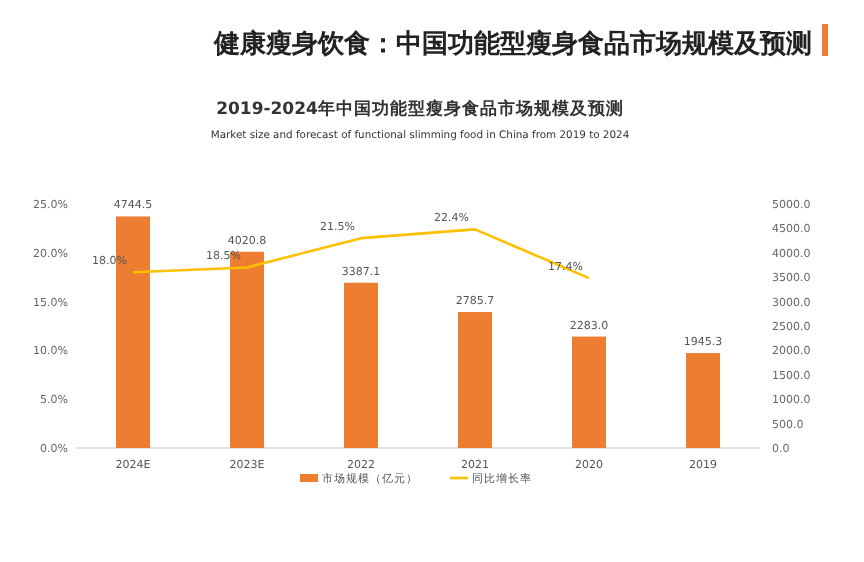 Image resolution: width=864 pixels, height=562 pixels. Describe the element at coordinates (361, 254) in the screenshot. I see `line-series` at that location.